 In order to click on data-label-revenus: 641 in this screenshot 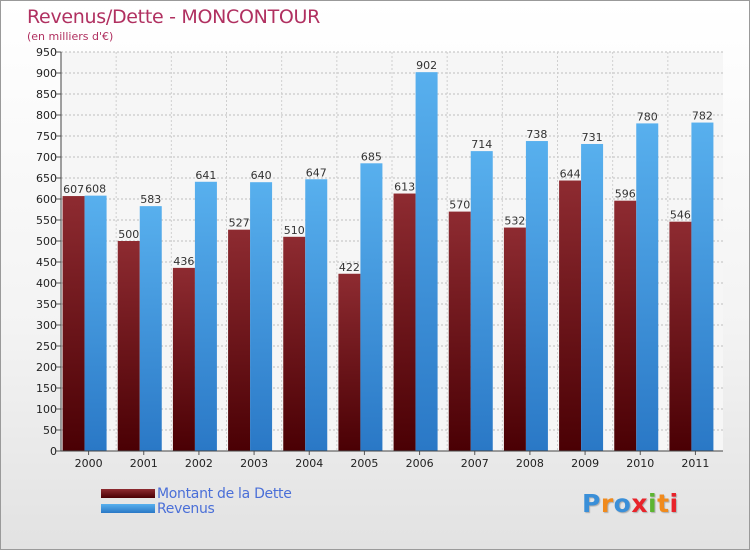, I will do `click(205, 175)`.